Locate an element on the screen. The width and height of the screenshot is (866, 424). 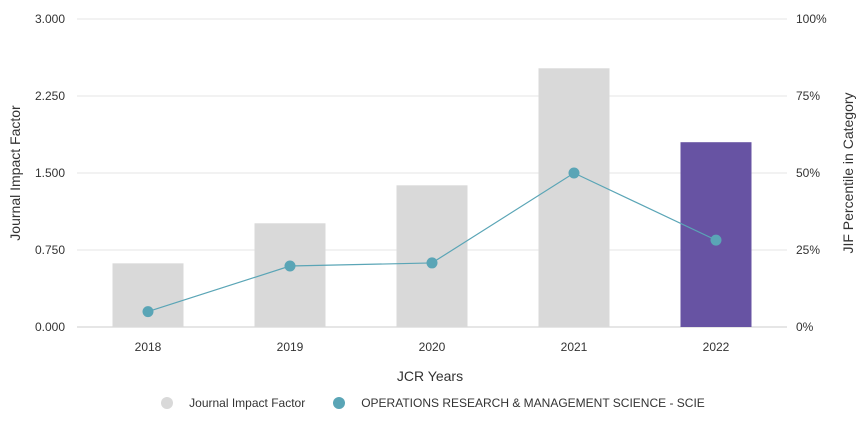
x-axis-title: JCR Years is located at coordinates (430, 376).